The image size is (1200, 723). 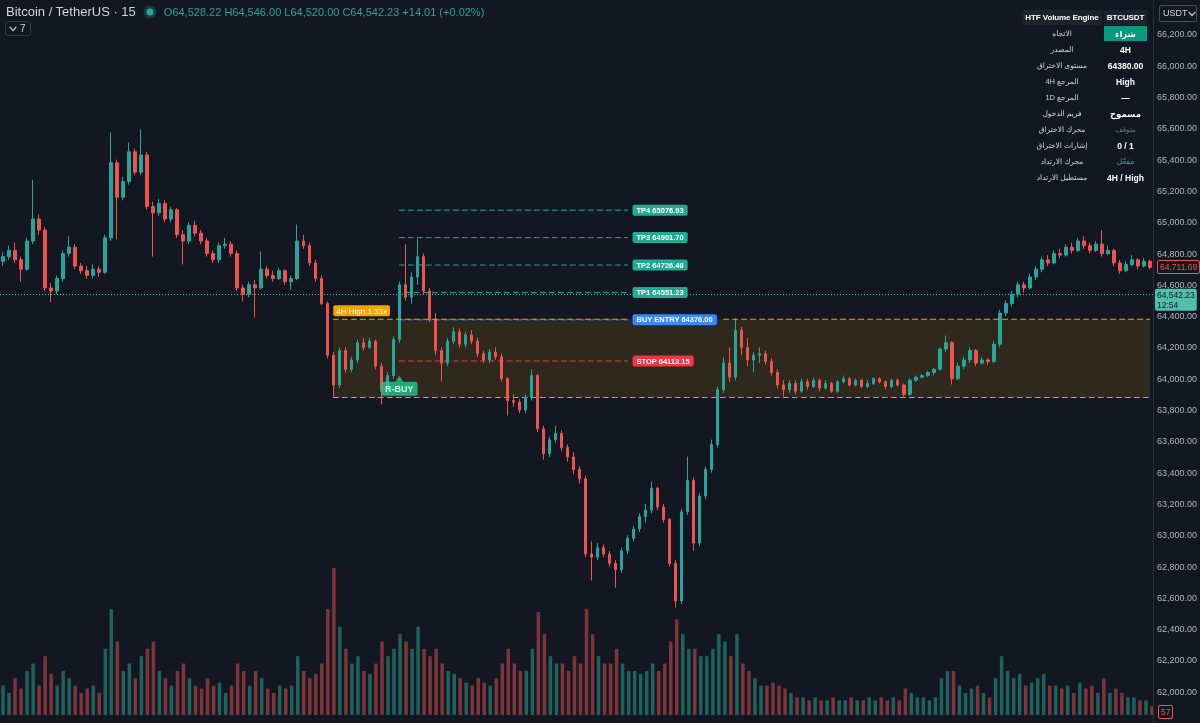 What do you see at coordinates (1177, 691) in the screenshot?
I see `y-tick-label: 62,000.00` at bounding box center [1177, 691].